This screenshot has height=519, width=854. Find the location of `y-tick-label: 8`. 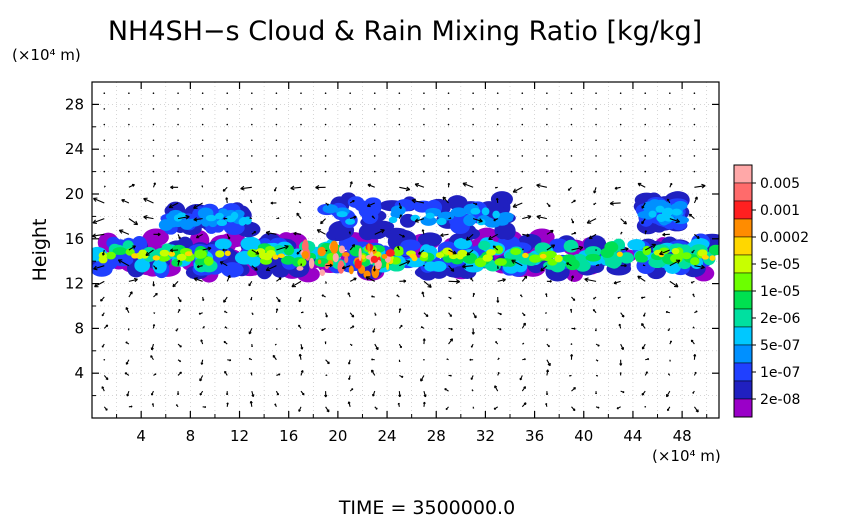

y-tick-label: 8 is located at coordinates (79, 328).